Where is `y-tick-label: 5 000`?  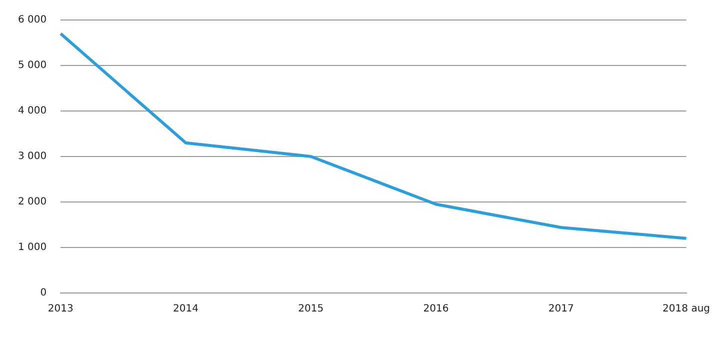
y-tick-label: 5 000 is located at coordinates (32, 66).